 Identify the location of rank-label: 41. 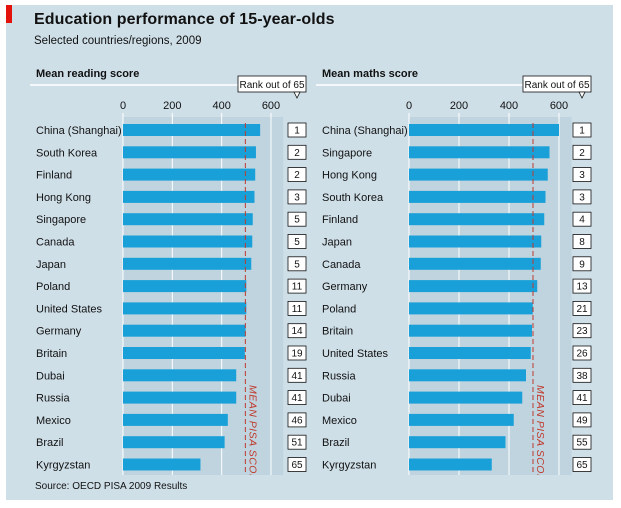
(582, 398).